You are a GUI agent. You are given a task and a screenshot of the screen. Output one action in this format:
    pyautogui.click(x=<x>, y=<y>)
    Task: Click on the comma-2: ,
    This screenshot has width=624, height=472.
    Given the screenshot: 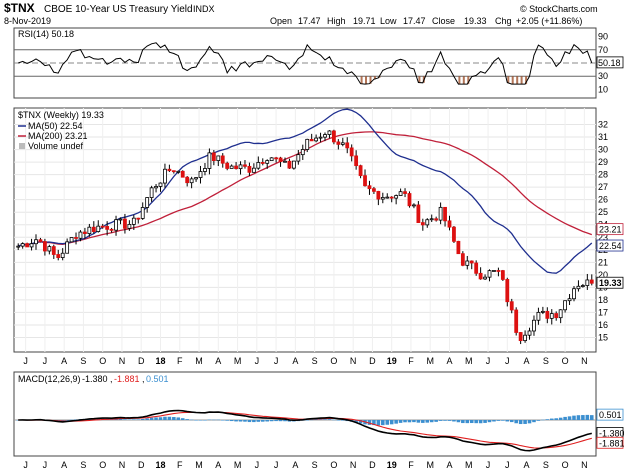 What is the action you would take?
    pyautogui.click(x=143, y=379)
    